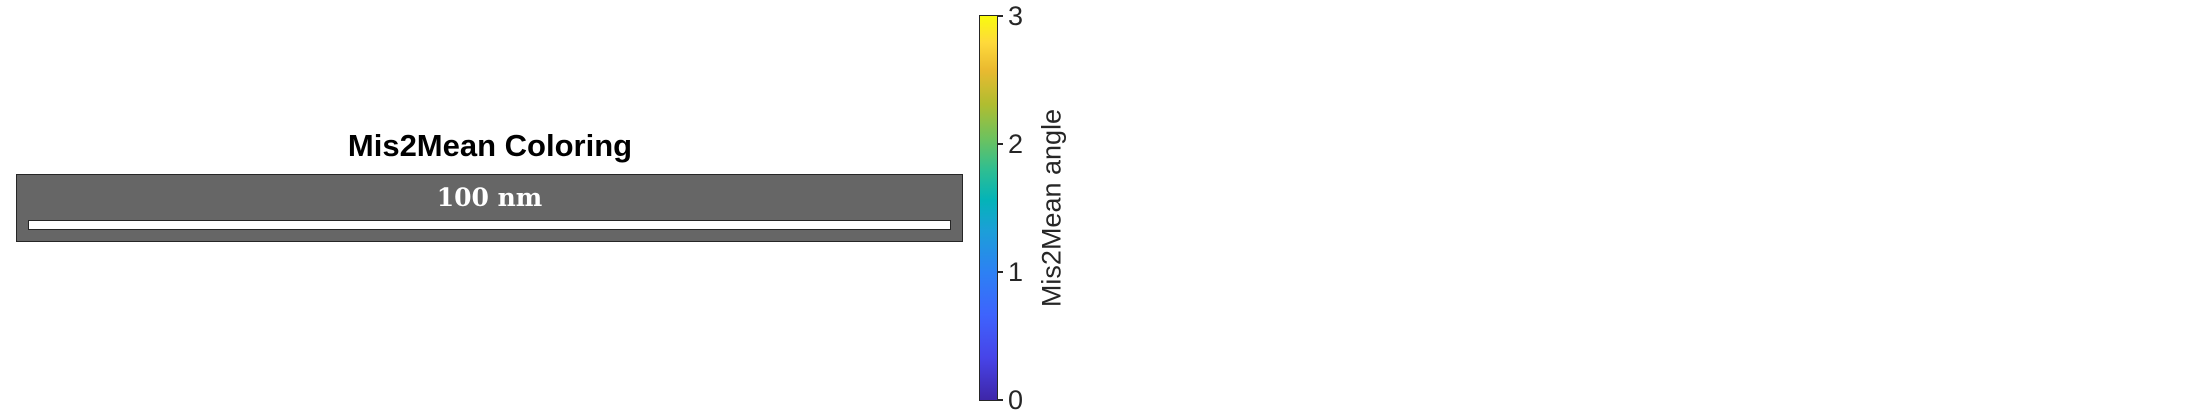 The width and height of the screenshot is (2195, 417). Describe the element at coordinates (490, 145) in the screenshot. I see `chart-title: Mis2Mean Coloring` at that location.